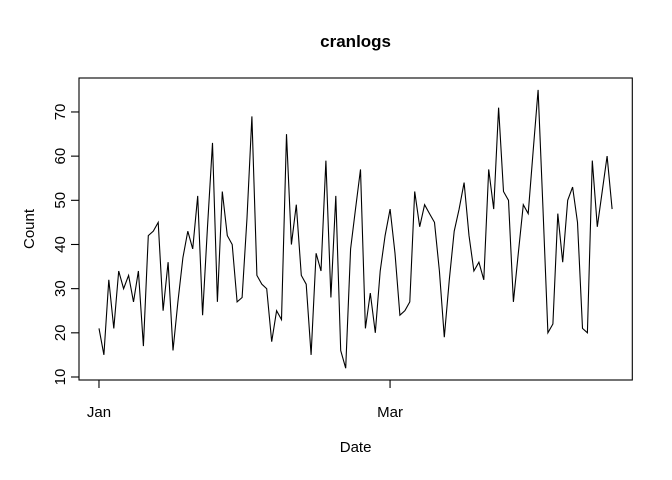 Image resolution: width=672 pixels, height=480 pixels. Describe the element at coordinates (60, 332) in the screenshot. I see `y-tick-label: 20` at that location.